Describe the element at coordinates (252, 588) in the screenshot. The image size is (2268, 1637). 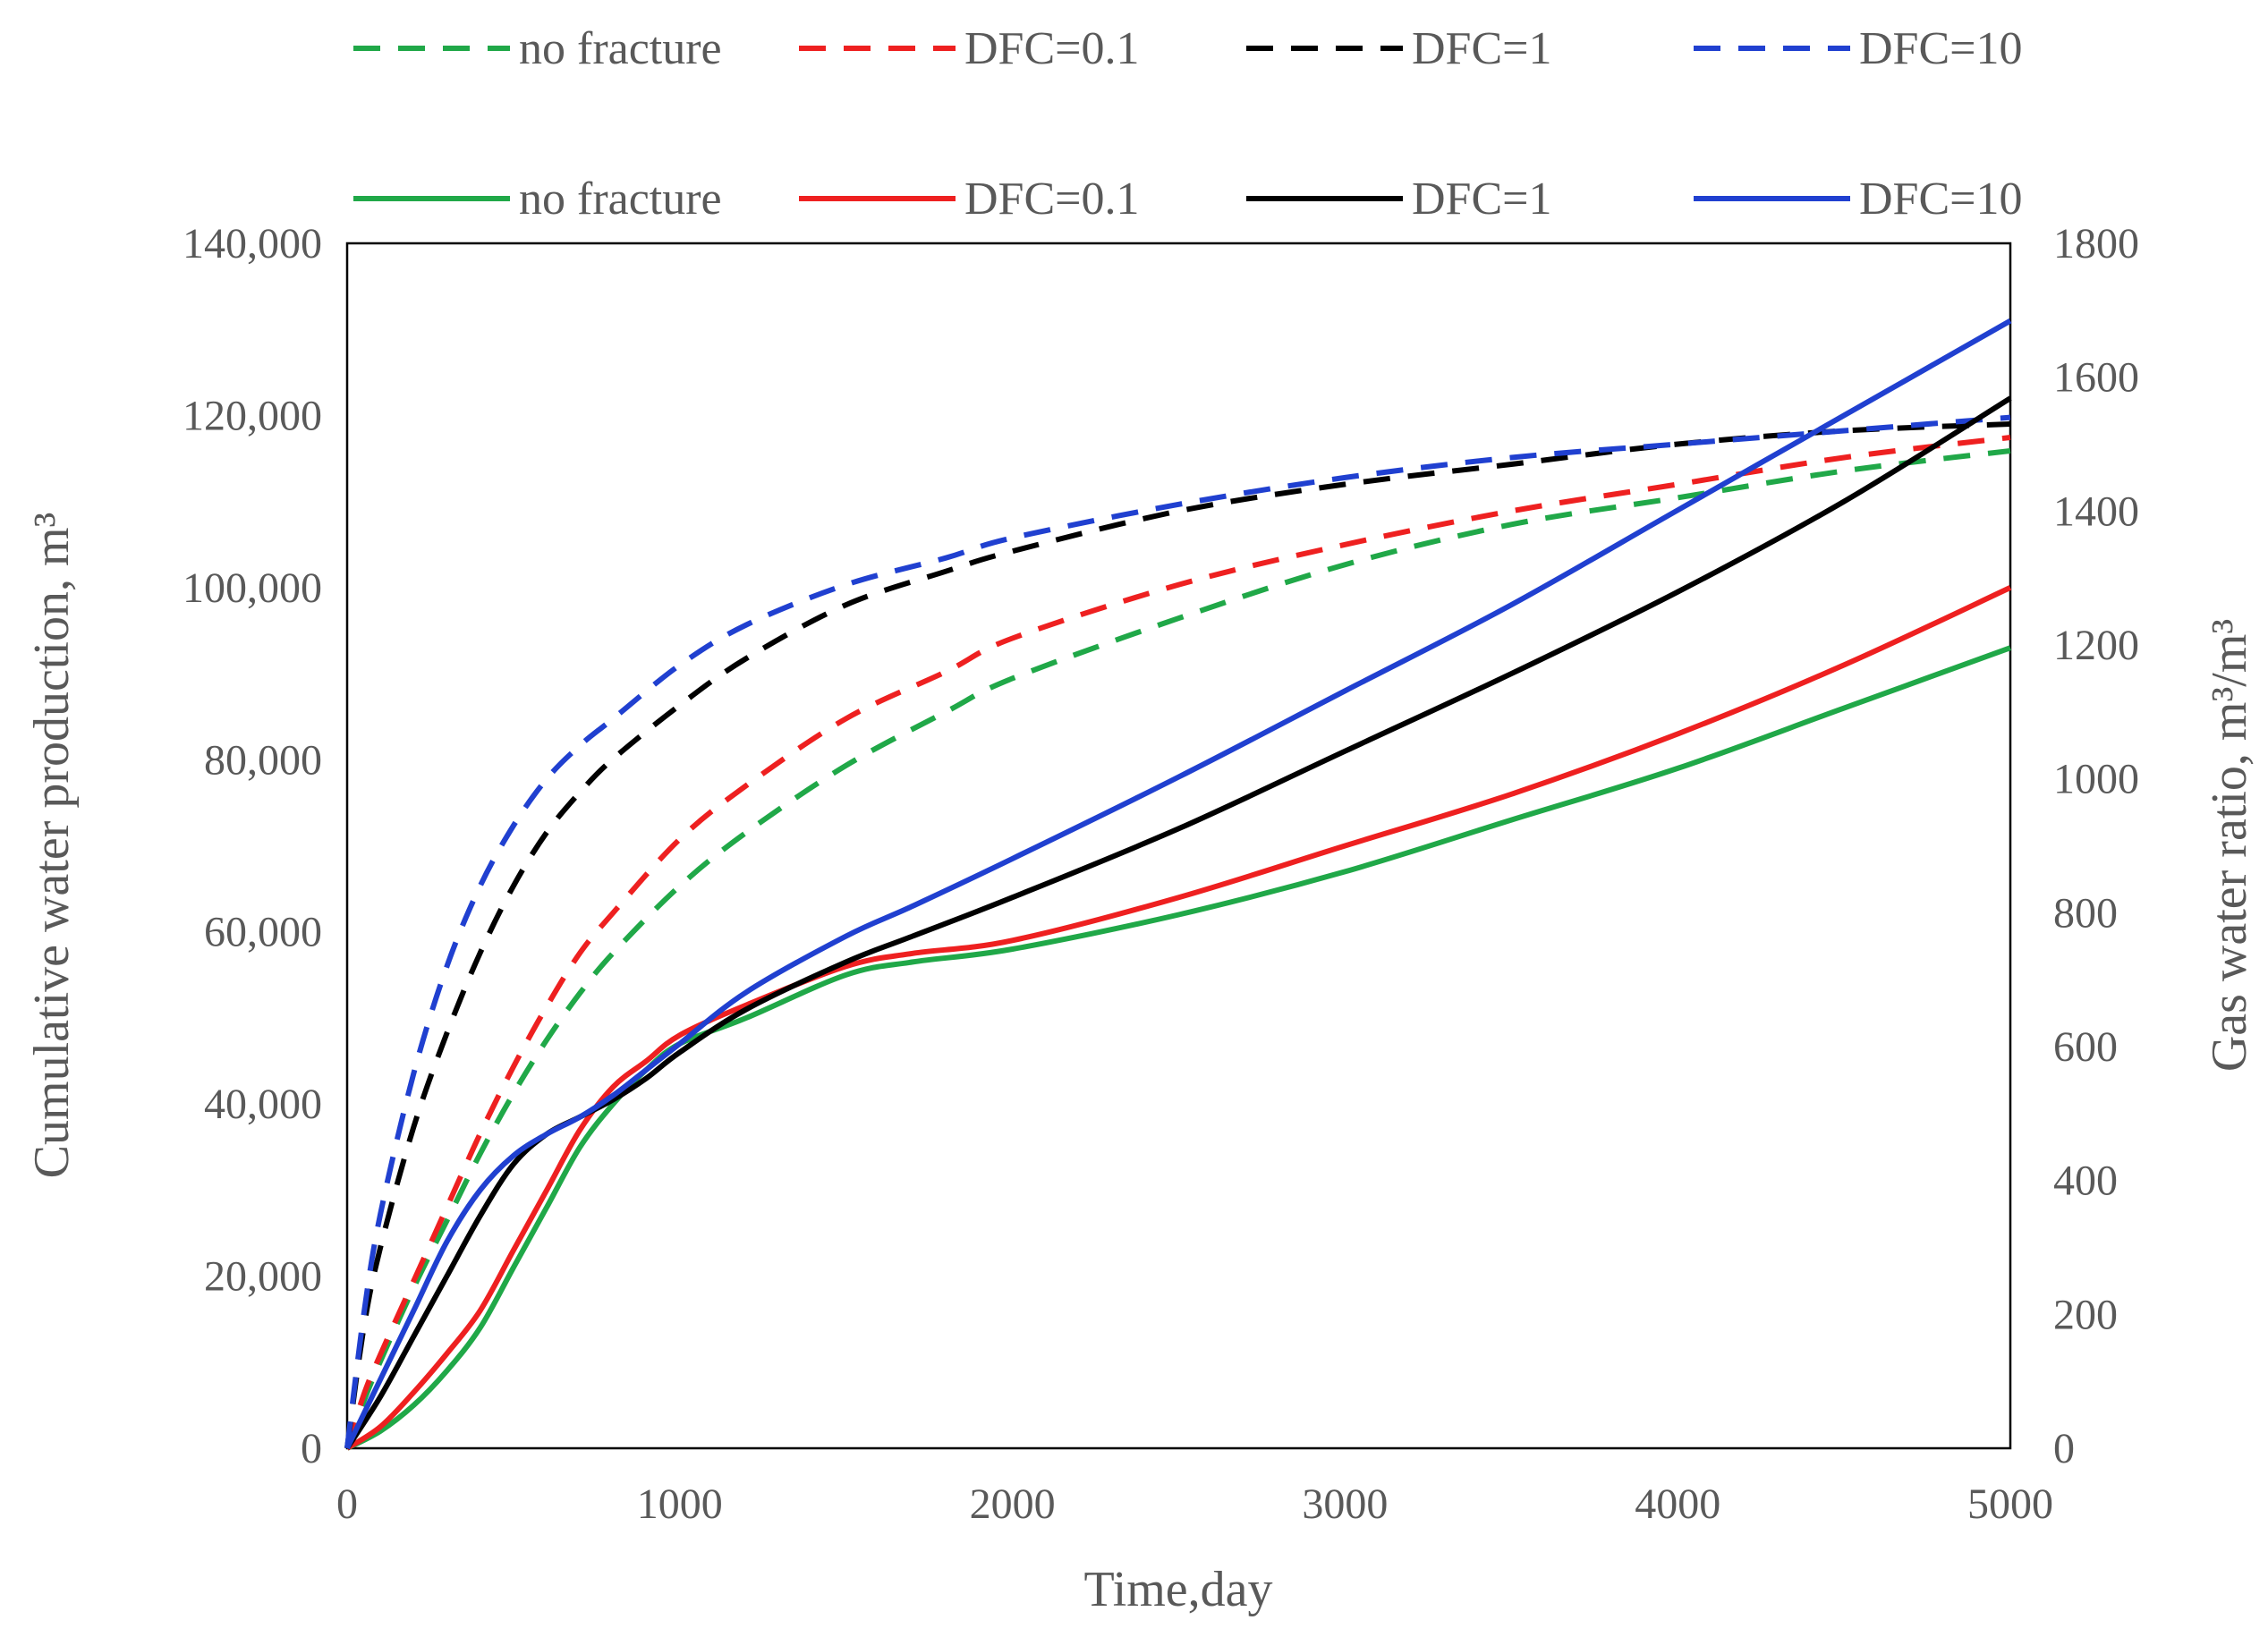
I see `y-left-tick-label: 100,000` at that location.